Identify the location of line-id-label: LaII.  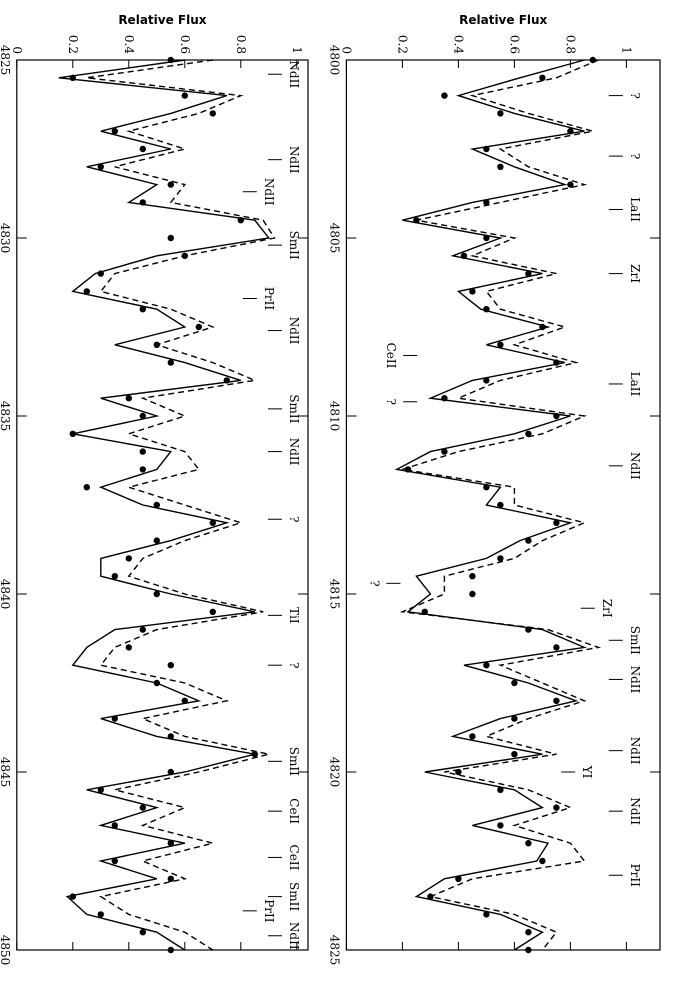
(635, 384).